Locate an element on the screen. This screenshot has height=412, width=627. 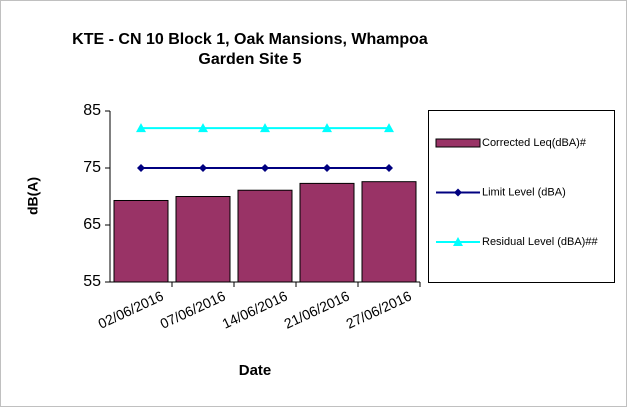
legend-label: Corrected Leq(dBA)# is located at coordinates (534, 143).